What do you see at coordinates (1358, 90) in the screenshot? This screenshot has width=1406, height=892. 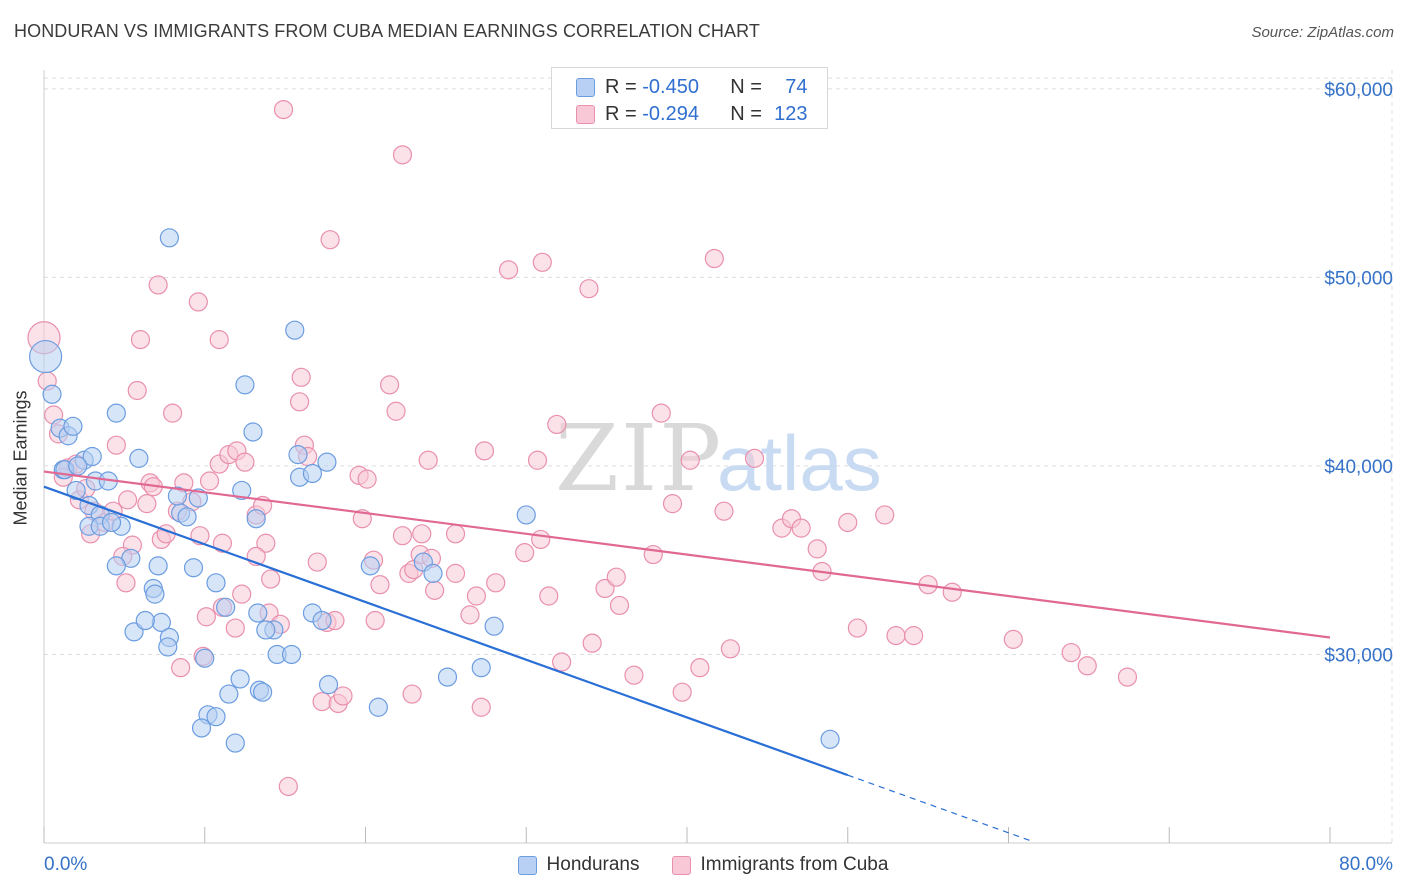 I see `y-tick-label: $60,000` at bounding box center [1358, 90].